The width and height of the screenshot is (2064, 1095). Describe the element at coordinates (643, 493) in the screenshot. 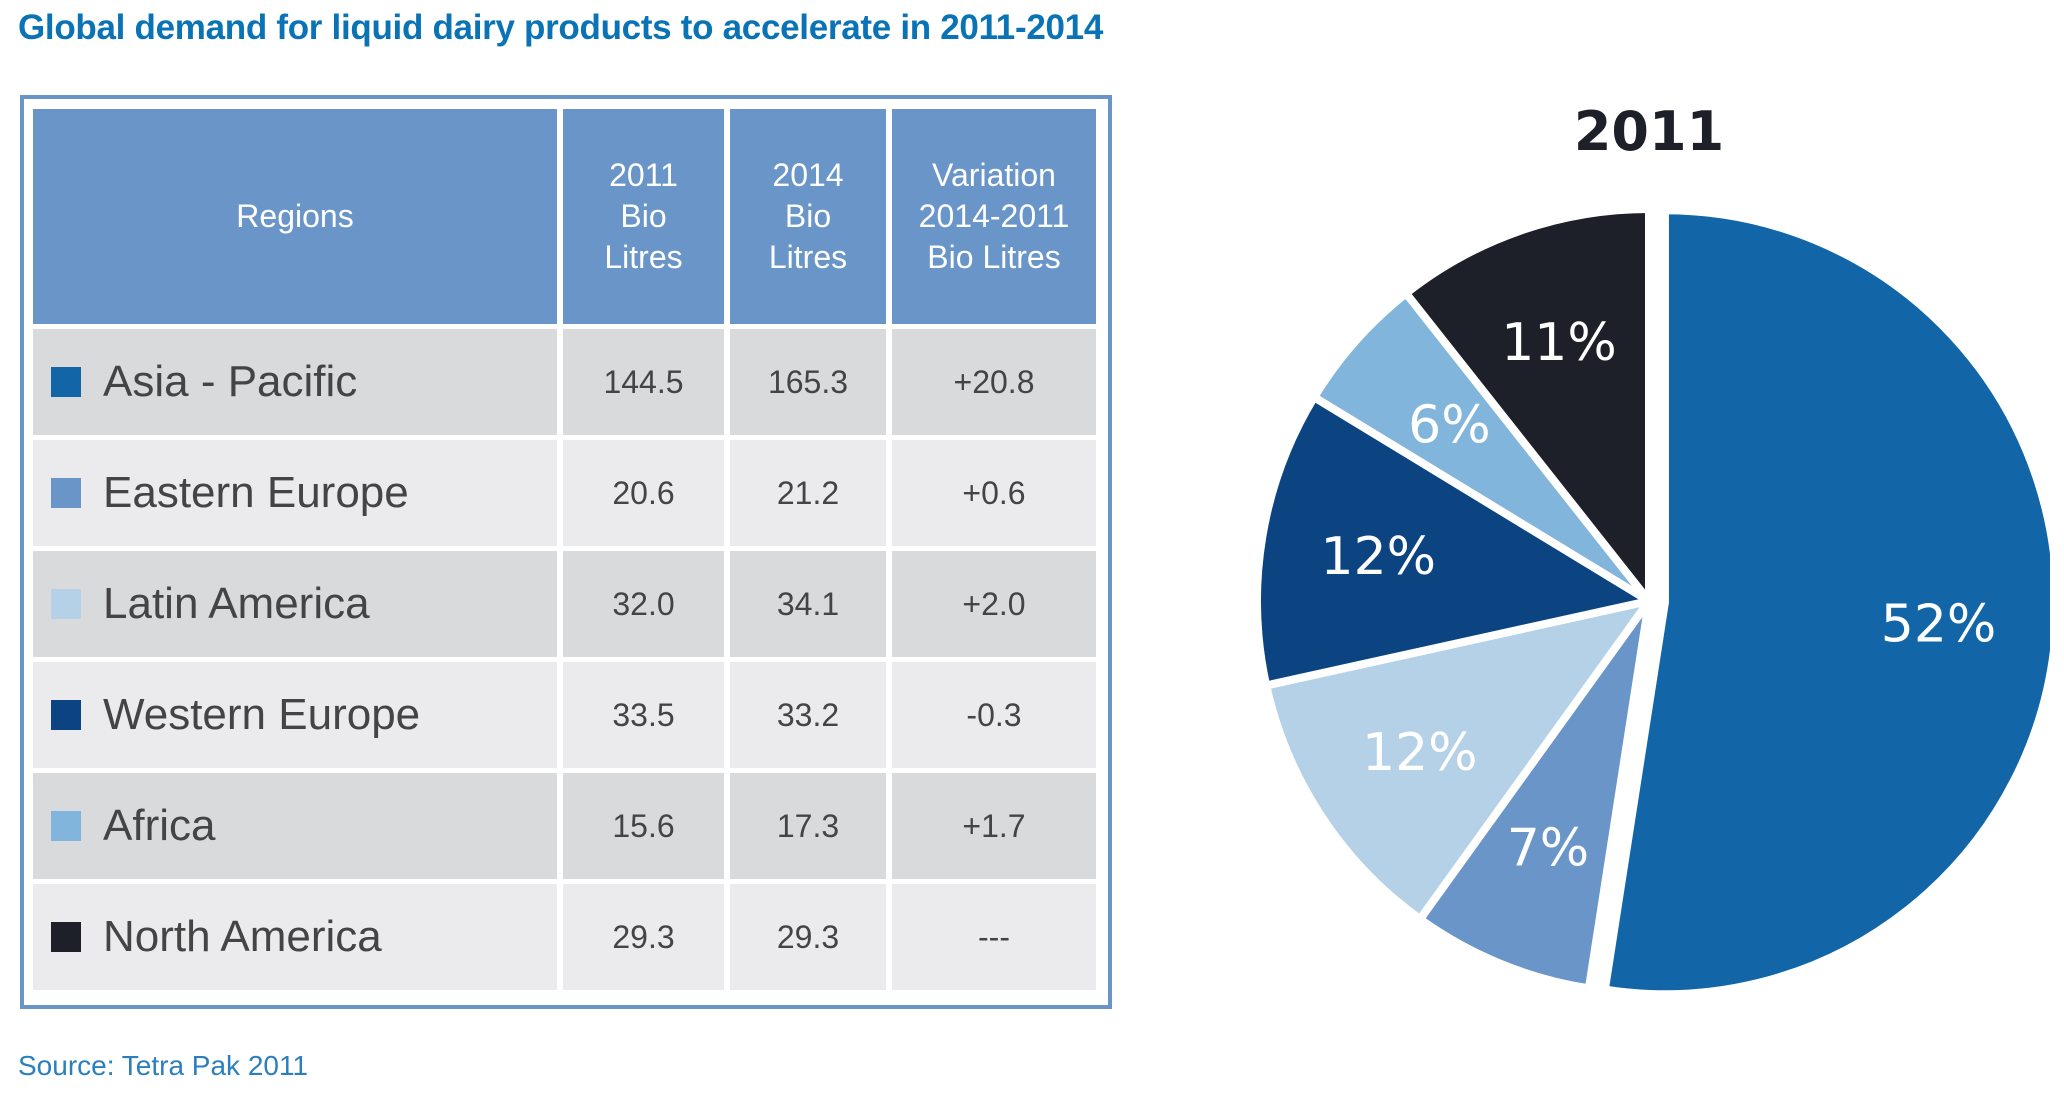

I see `value-cell-v2011: 20.6` at that location.